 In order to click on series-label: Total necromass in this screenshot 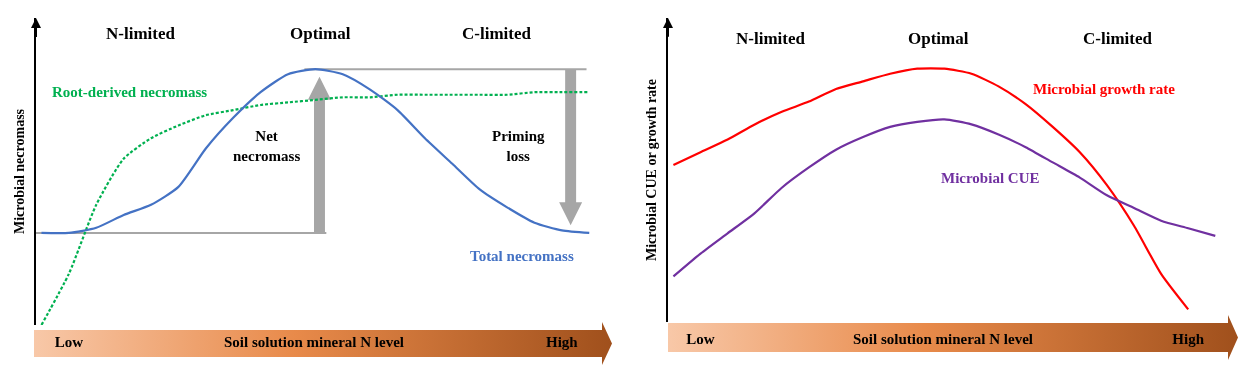, I will do `click(522, 256)`.